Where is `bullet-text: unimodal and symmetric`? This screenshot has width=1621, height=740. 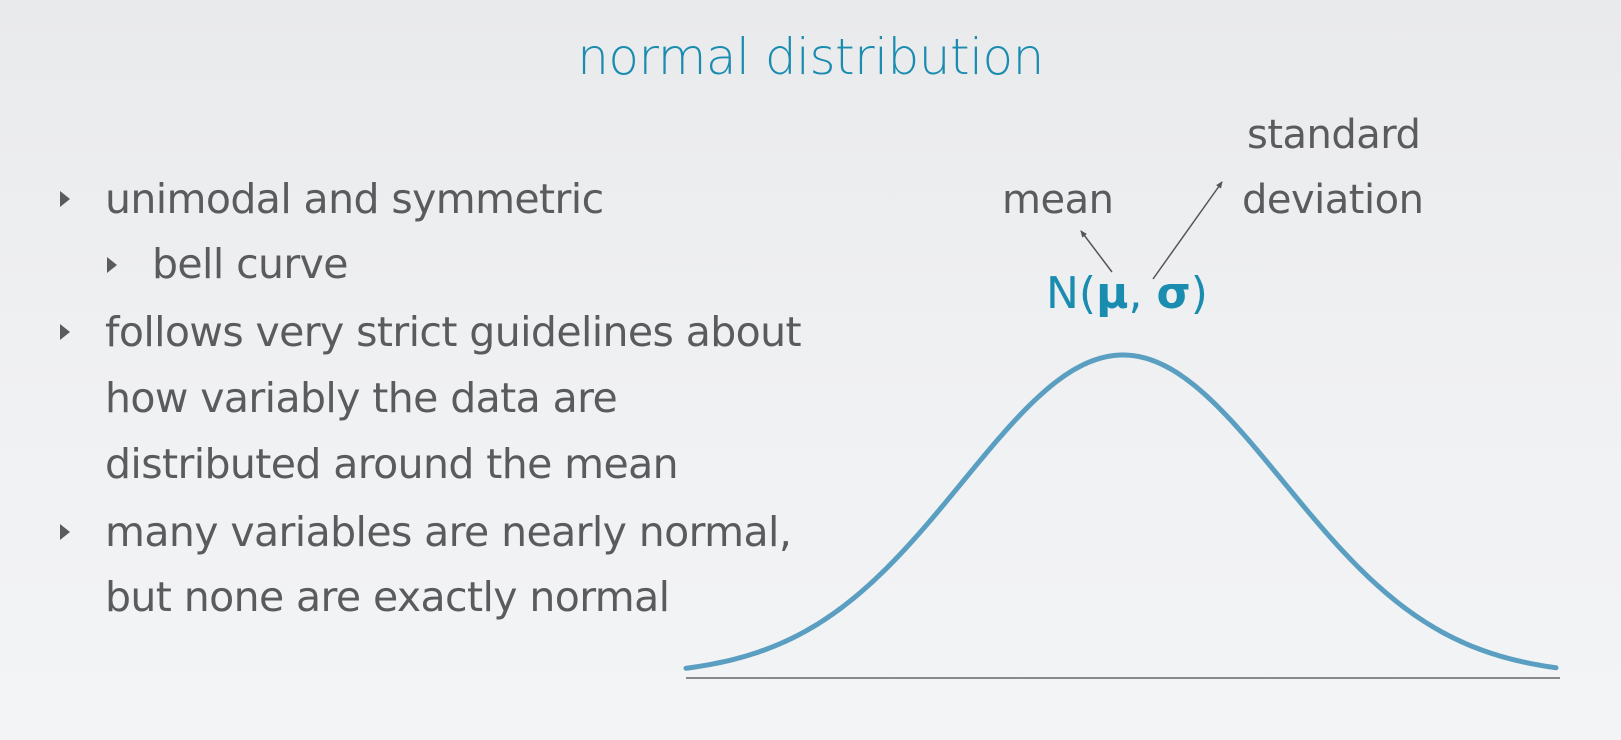 bullet-text: unimodal and symmetric is located at coordinates (354, 199).